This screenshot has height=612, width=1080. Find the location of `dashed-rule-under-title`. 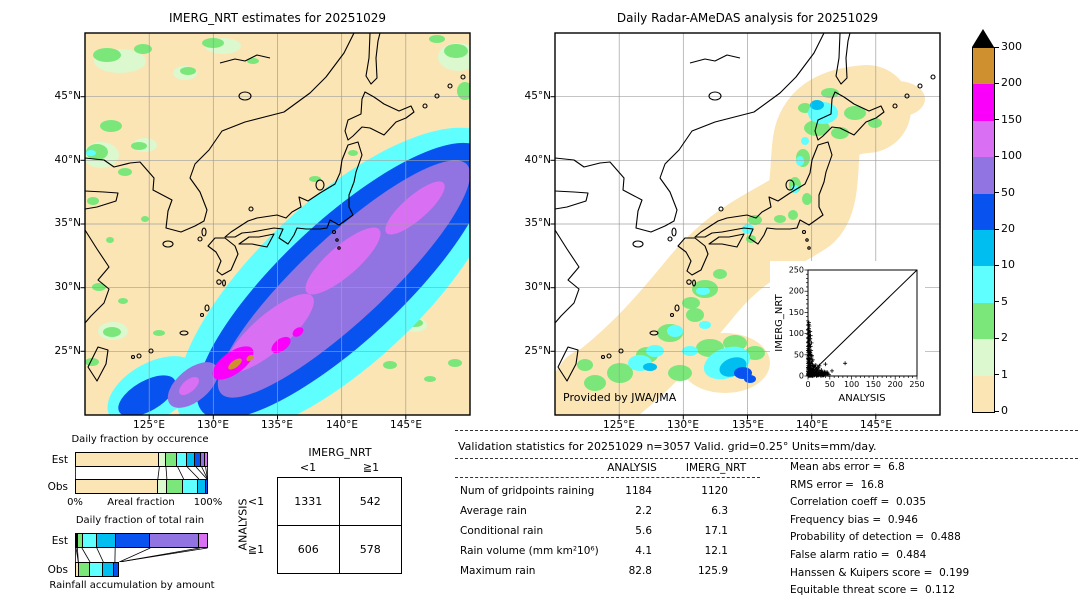

dashed-rule-under-title is located at coordinates (766, 458).